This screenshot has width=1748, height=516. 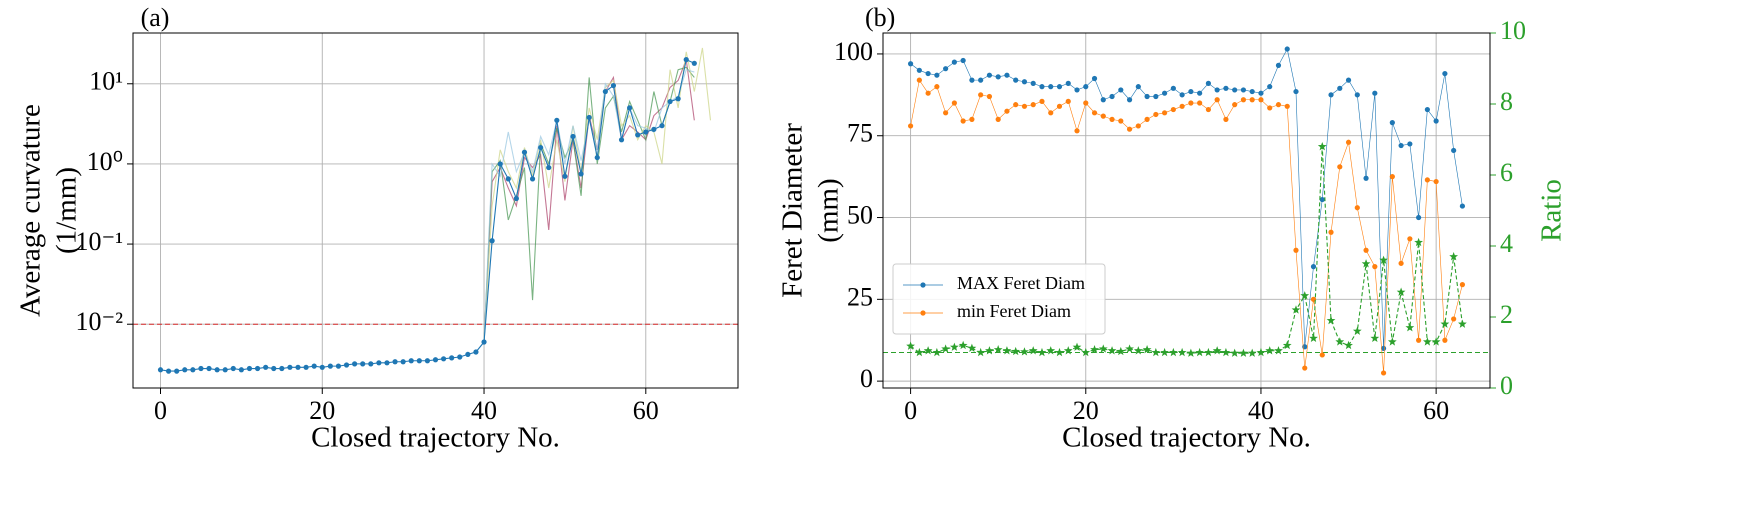 What do you see at coordinates (105, 161) in the screenshot?
I see `y-tick-label: 10⁰` at bounding box center [105, 161].